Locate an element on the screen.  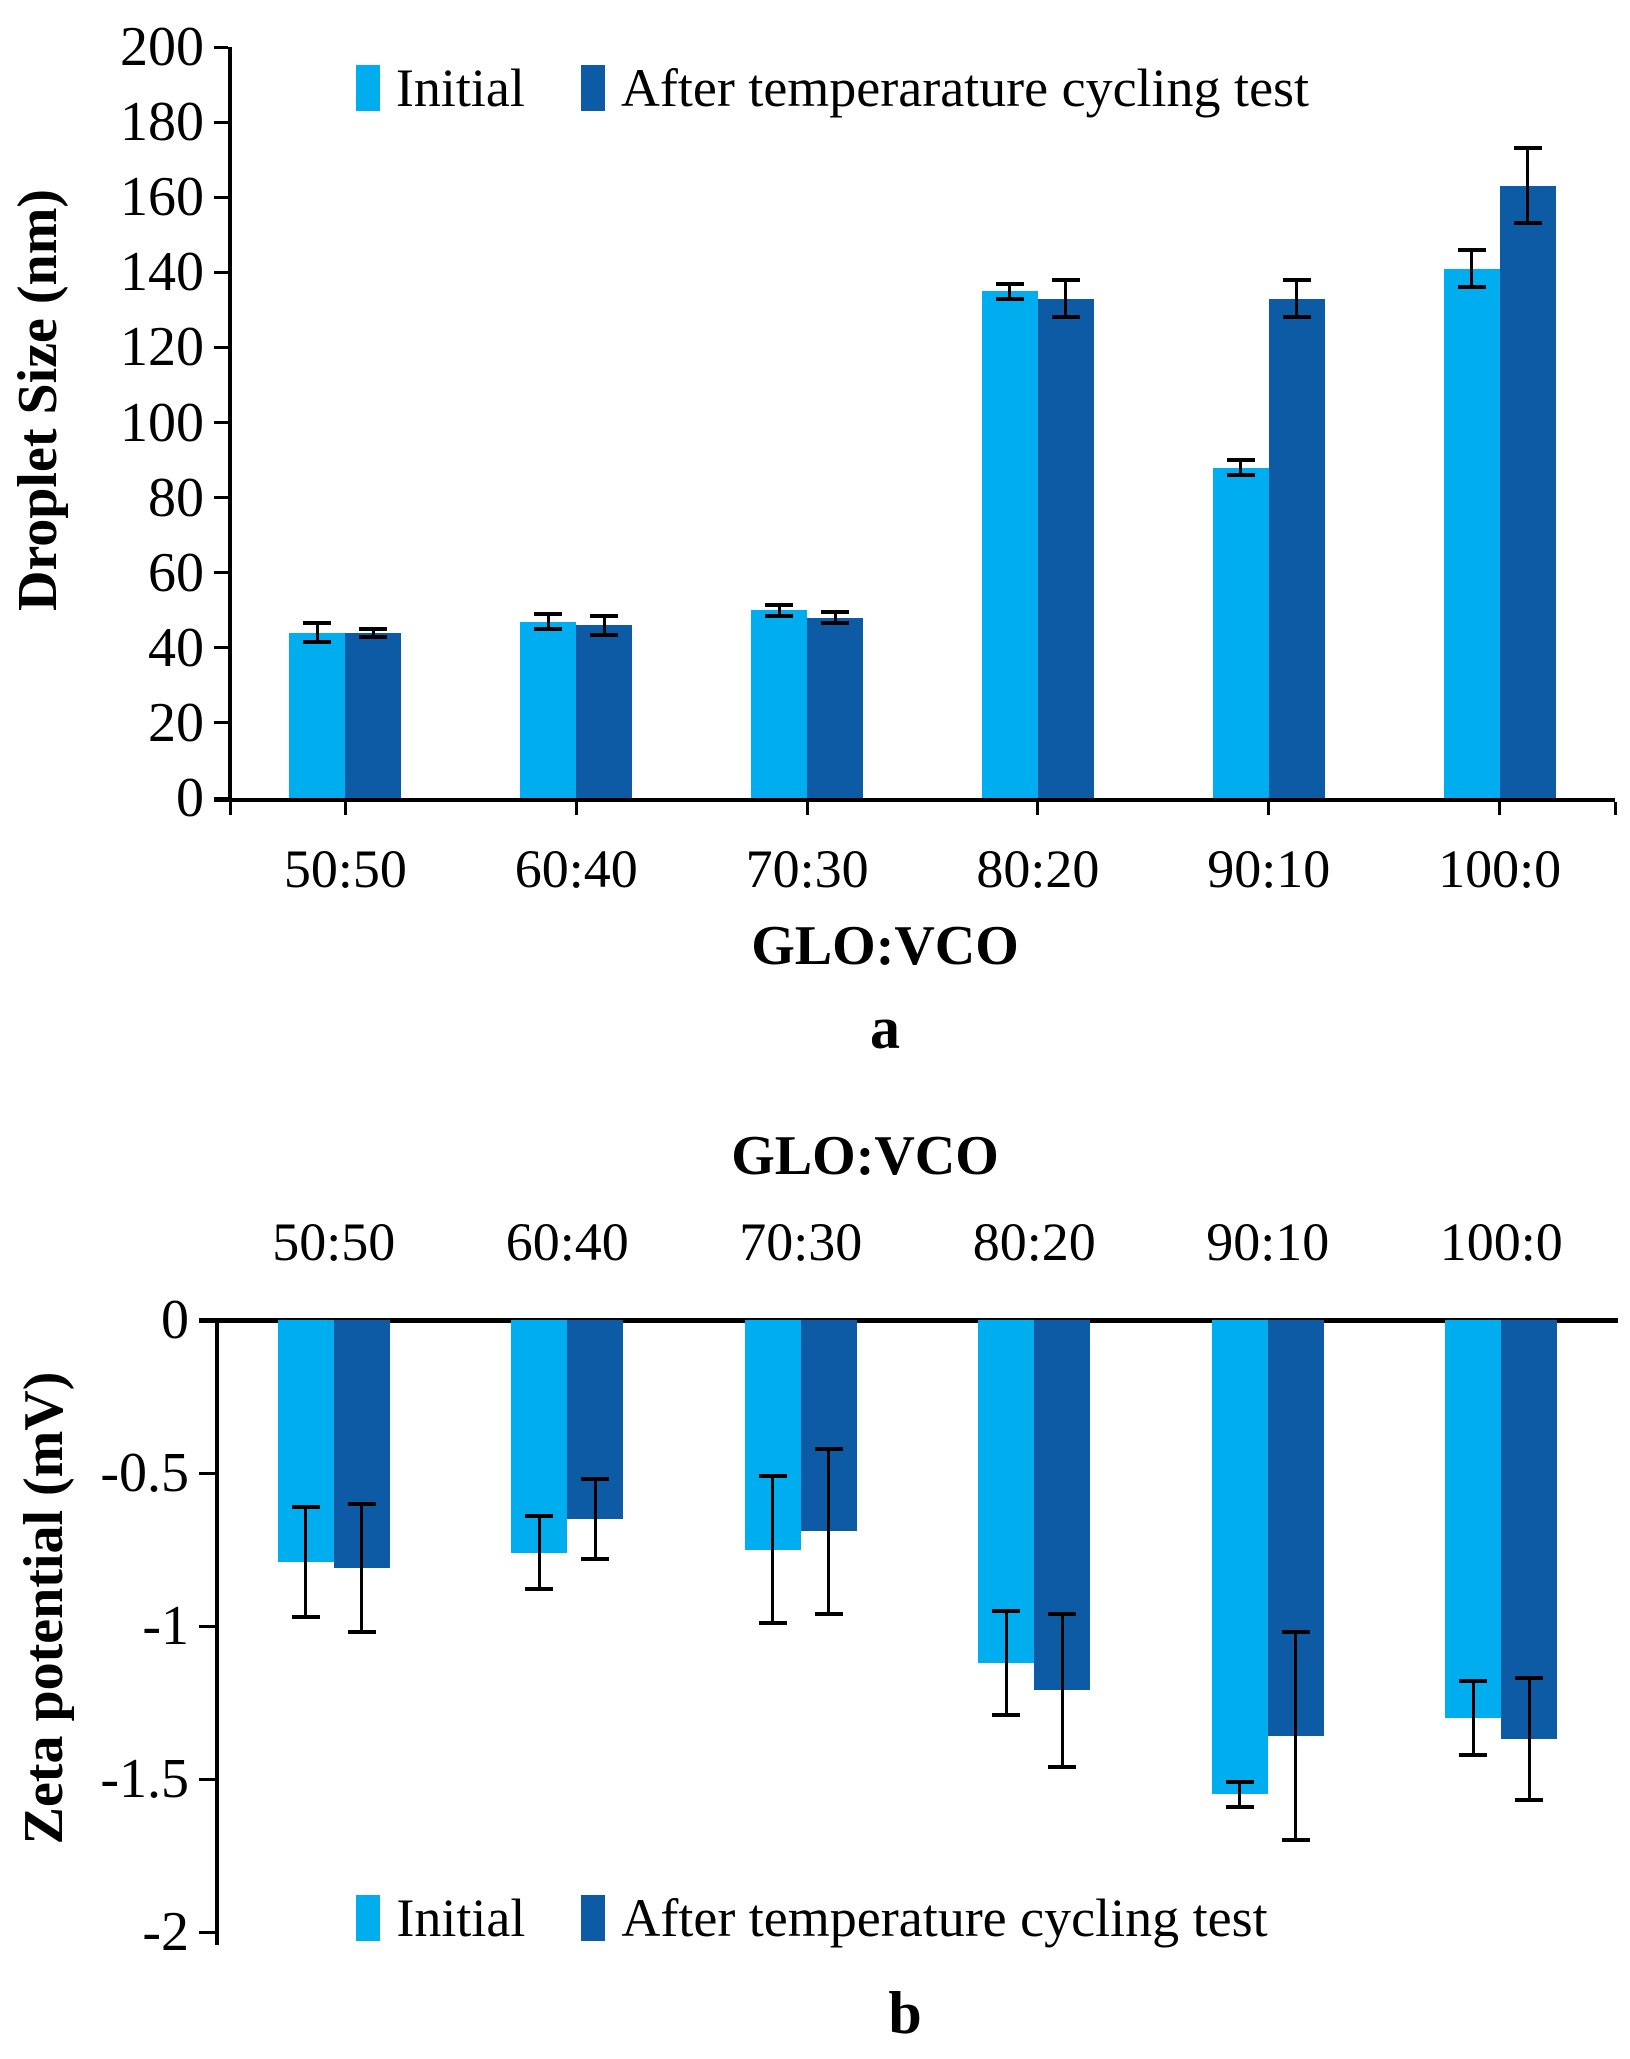
x-axis-category-label: 50:50 is located at coordinates (345, 869).